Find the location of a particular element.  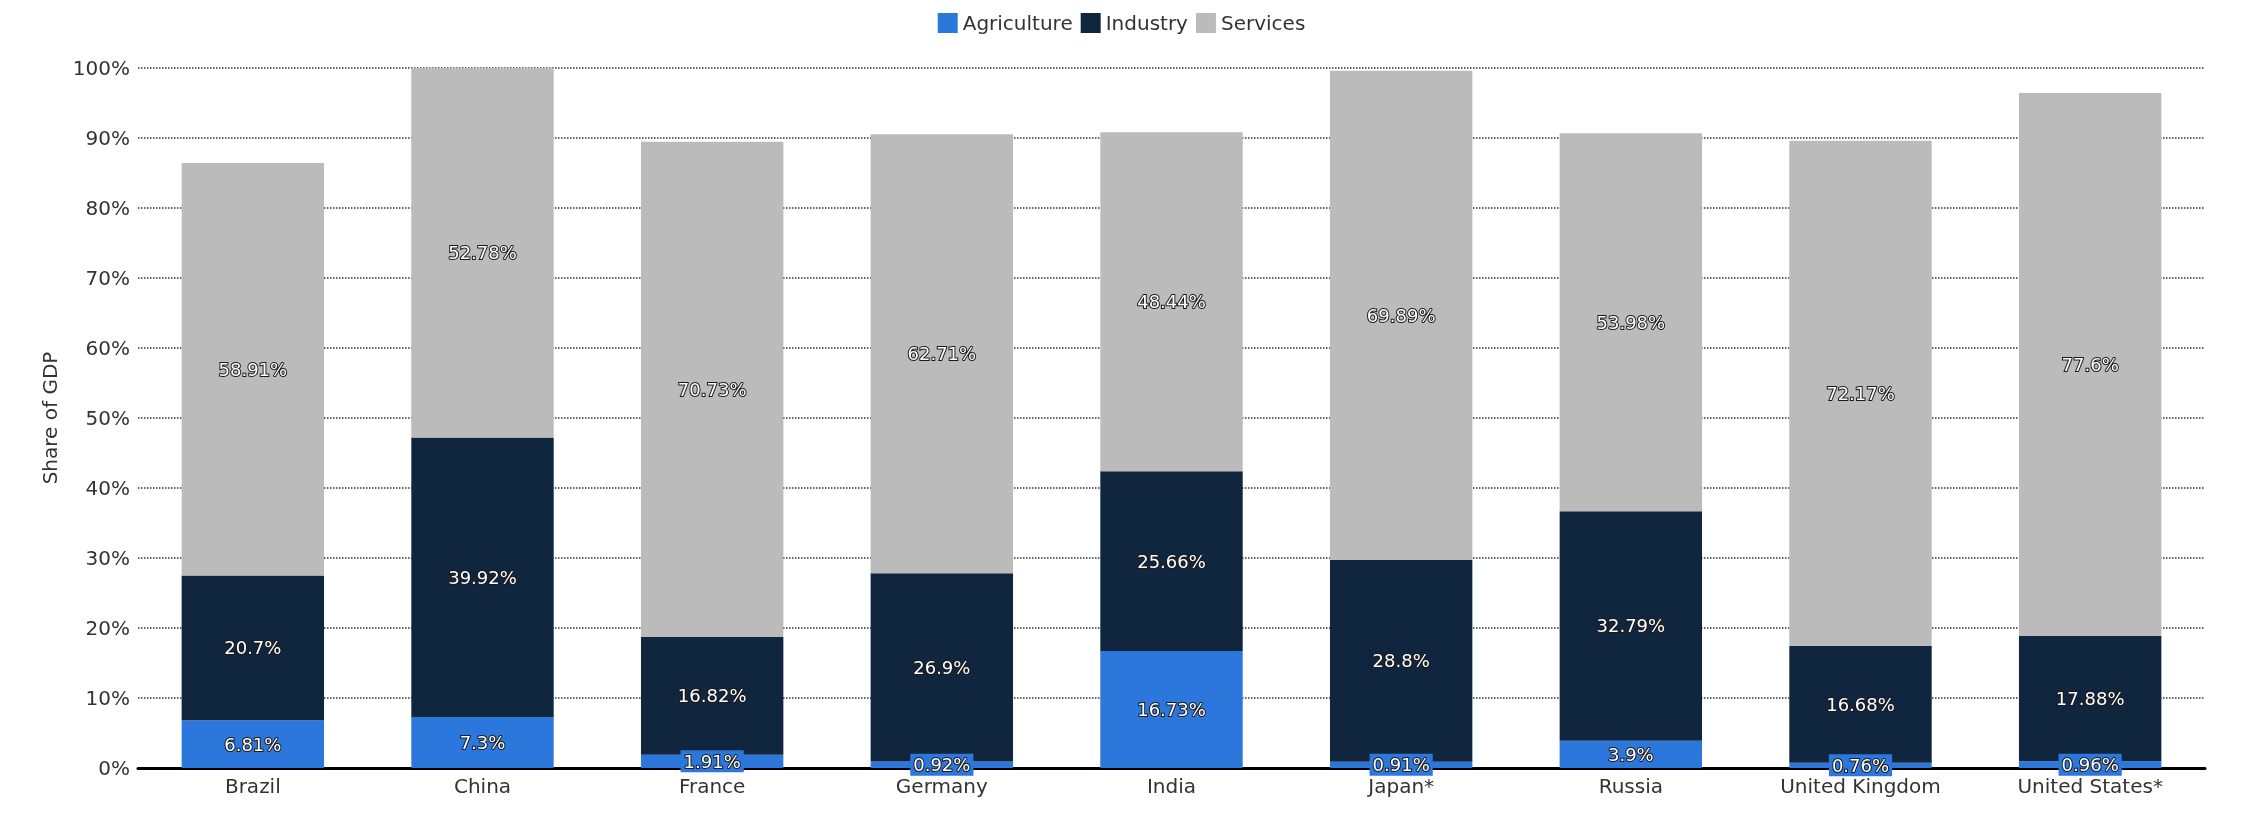

x-tick-label: India is located at coordinates (1171, 786).